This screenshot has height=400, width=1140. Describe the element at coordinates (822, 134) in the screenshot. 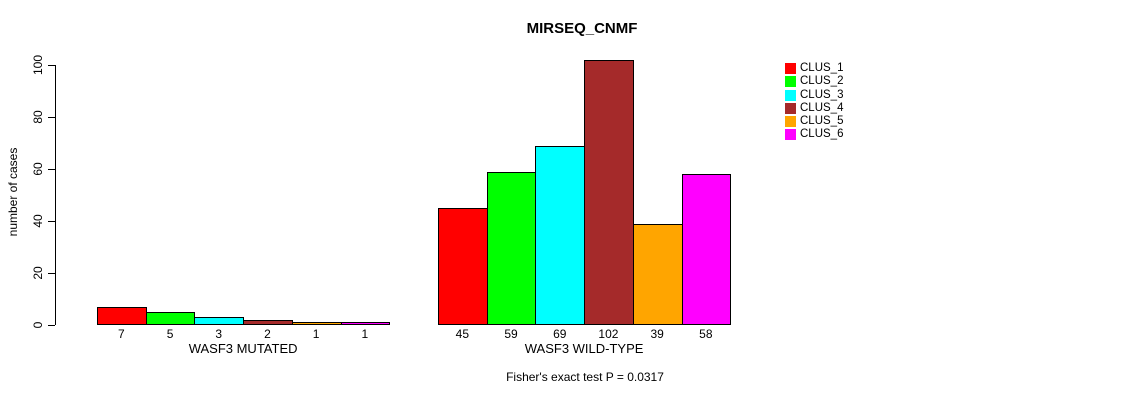

I see `legend-label: CLUS_6` at that location.